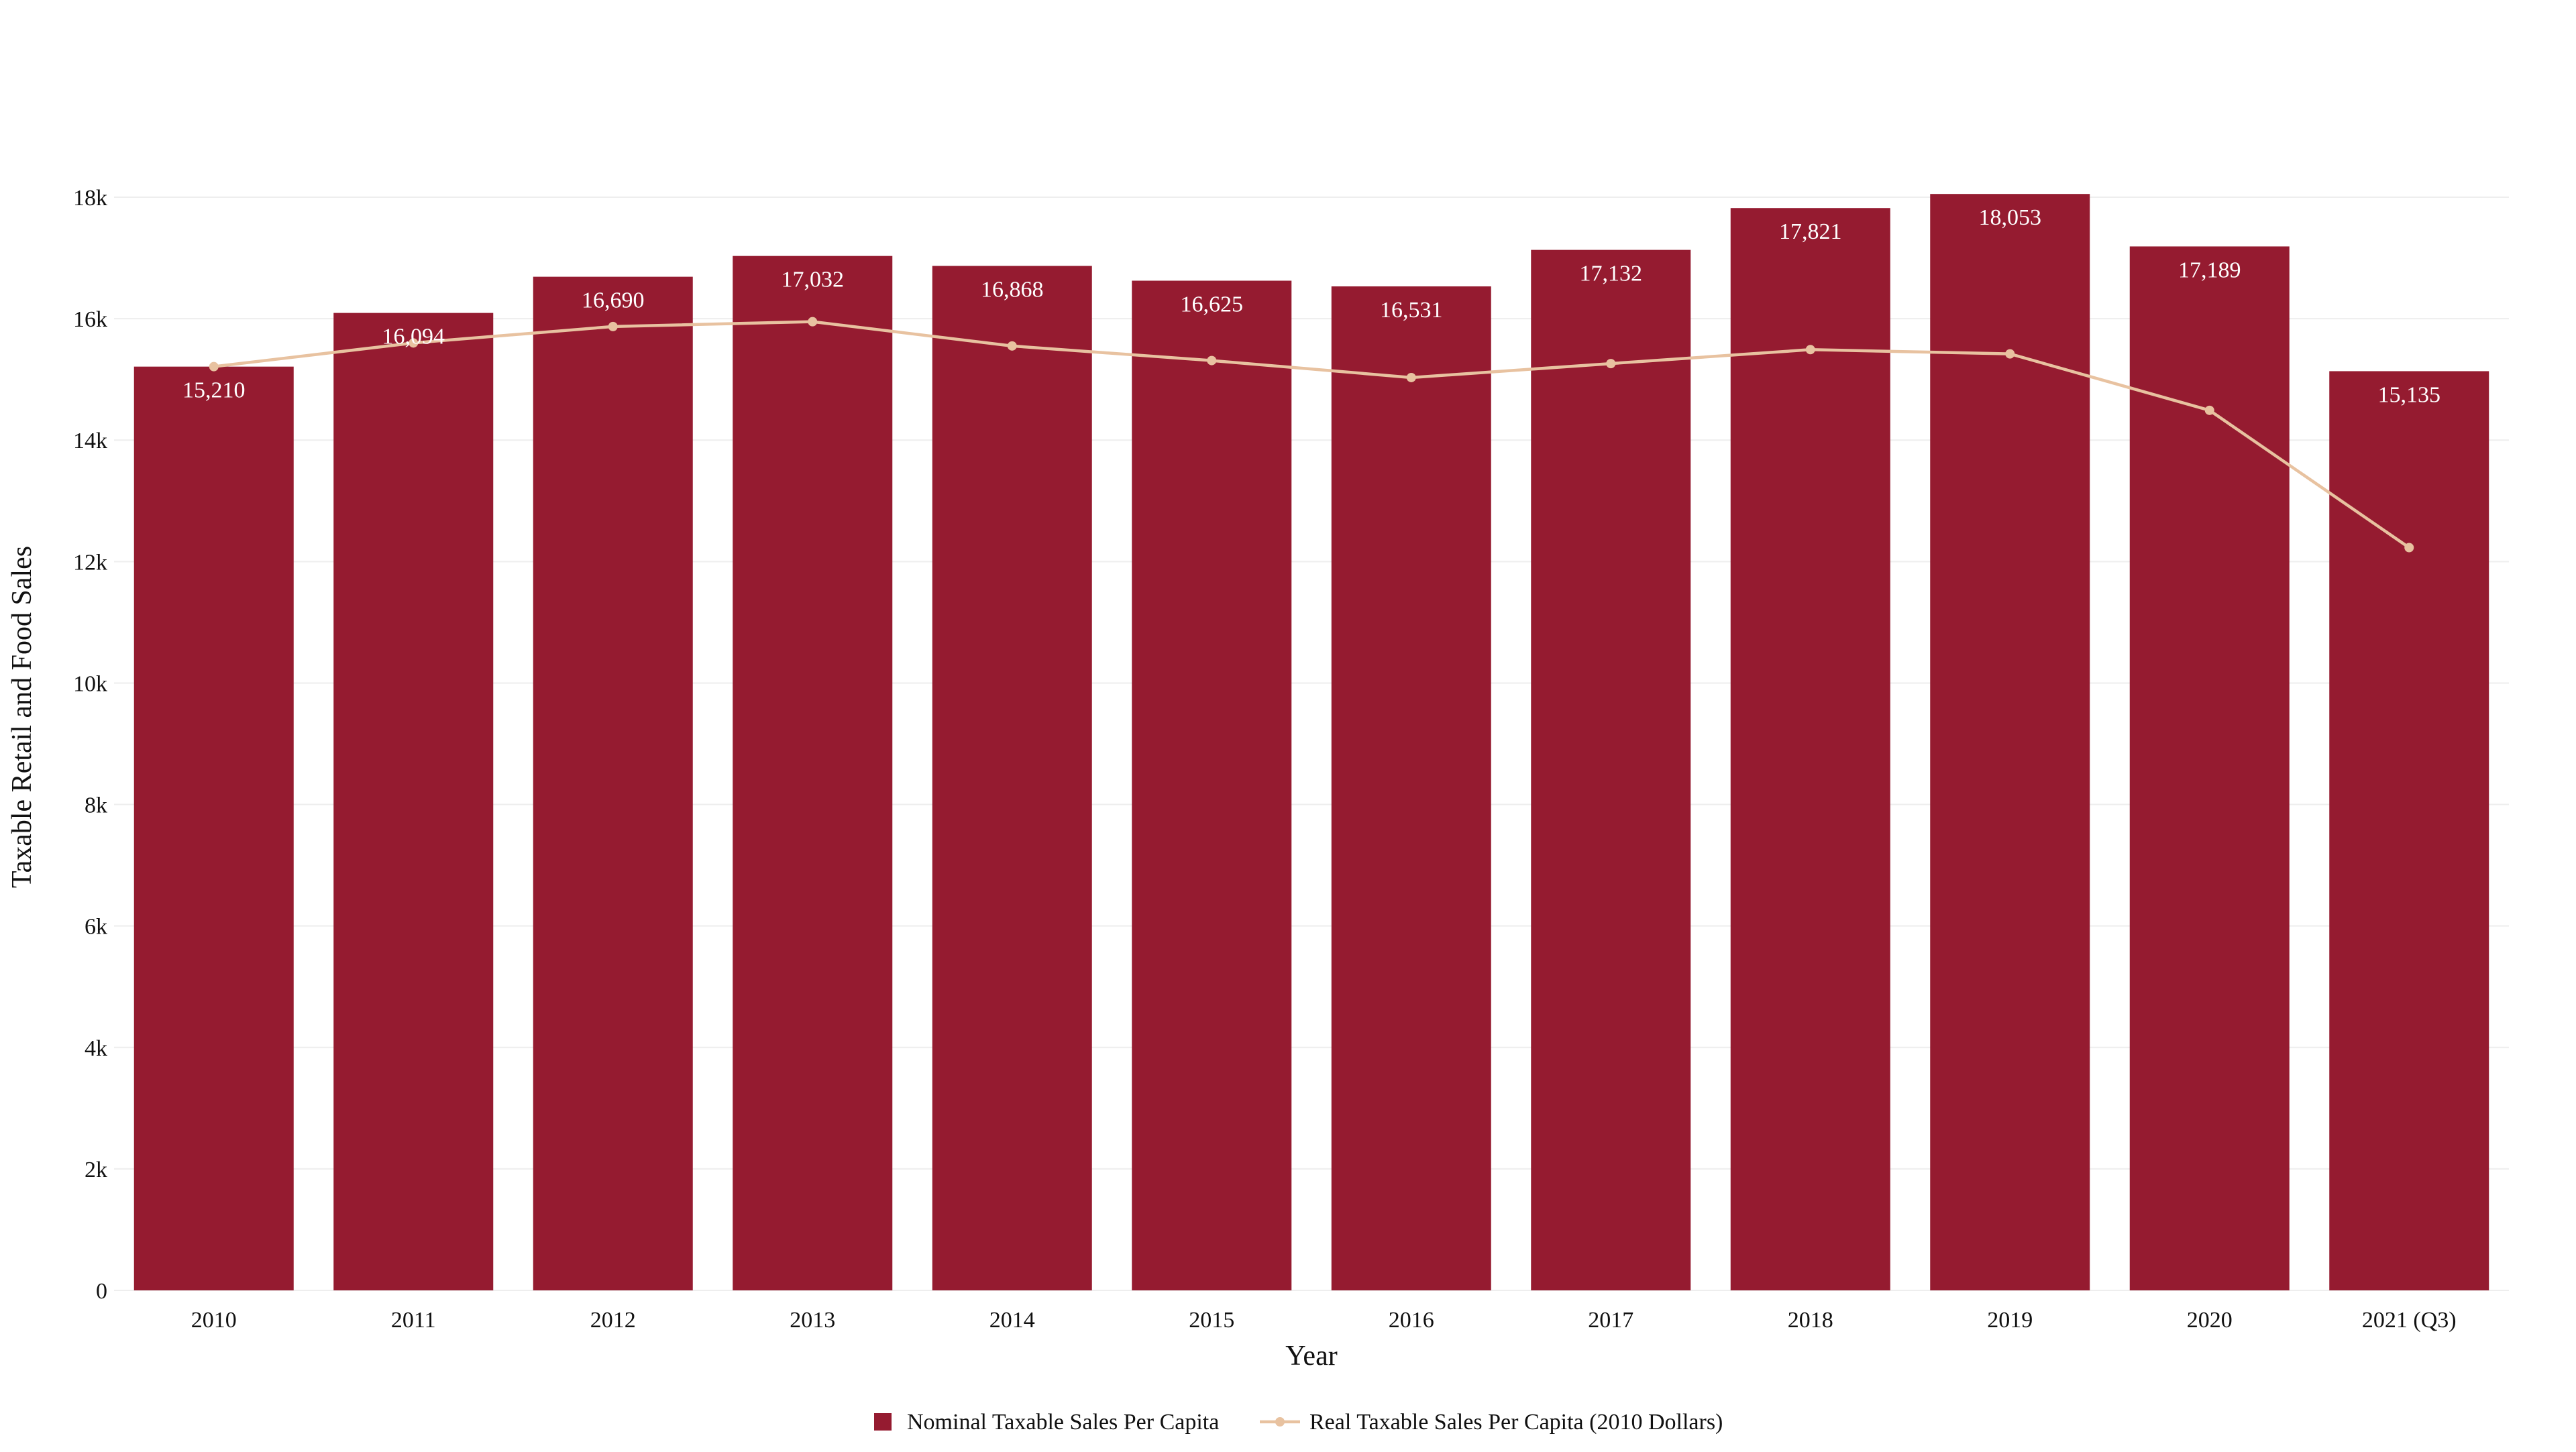 The width and height of the screenshot is (2576, 1452). Describe the element at coordinates (413, 1320) in the screenshot. I see `x-tick-label: 2011` at that location.